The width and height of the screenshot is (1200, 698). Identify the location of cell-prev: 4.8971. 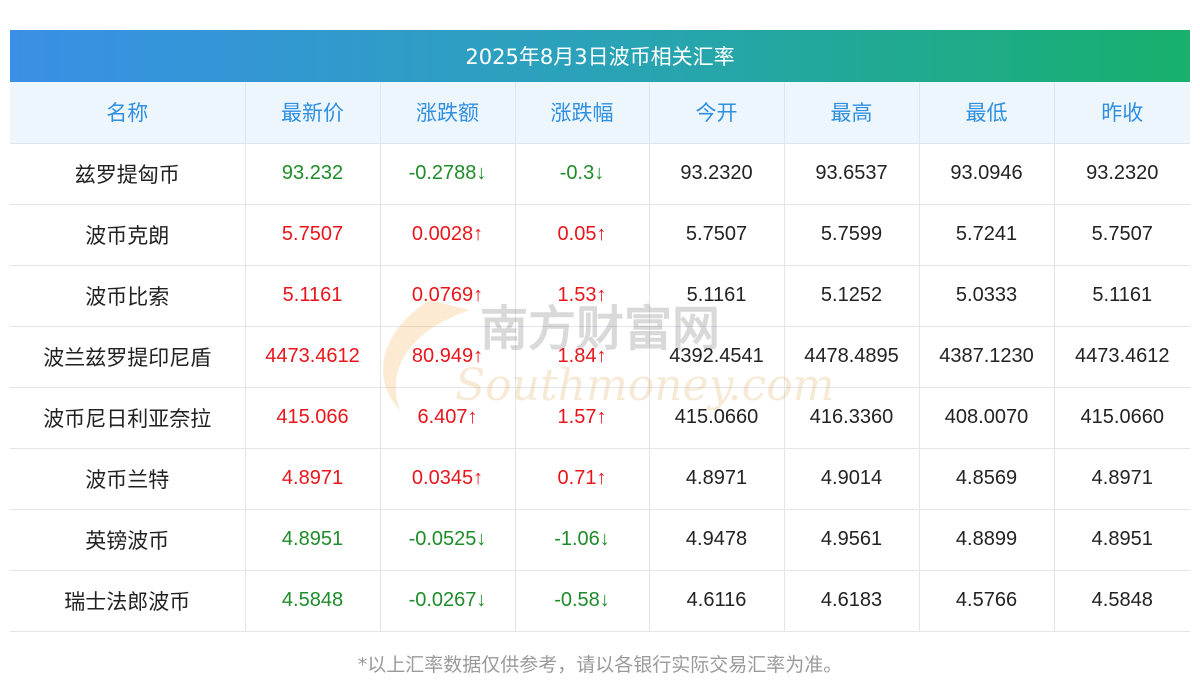
(1122, 479).